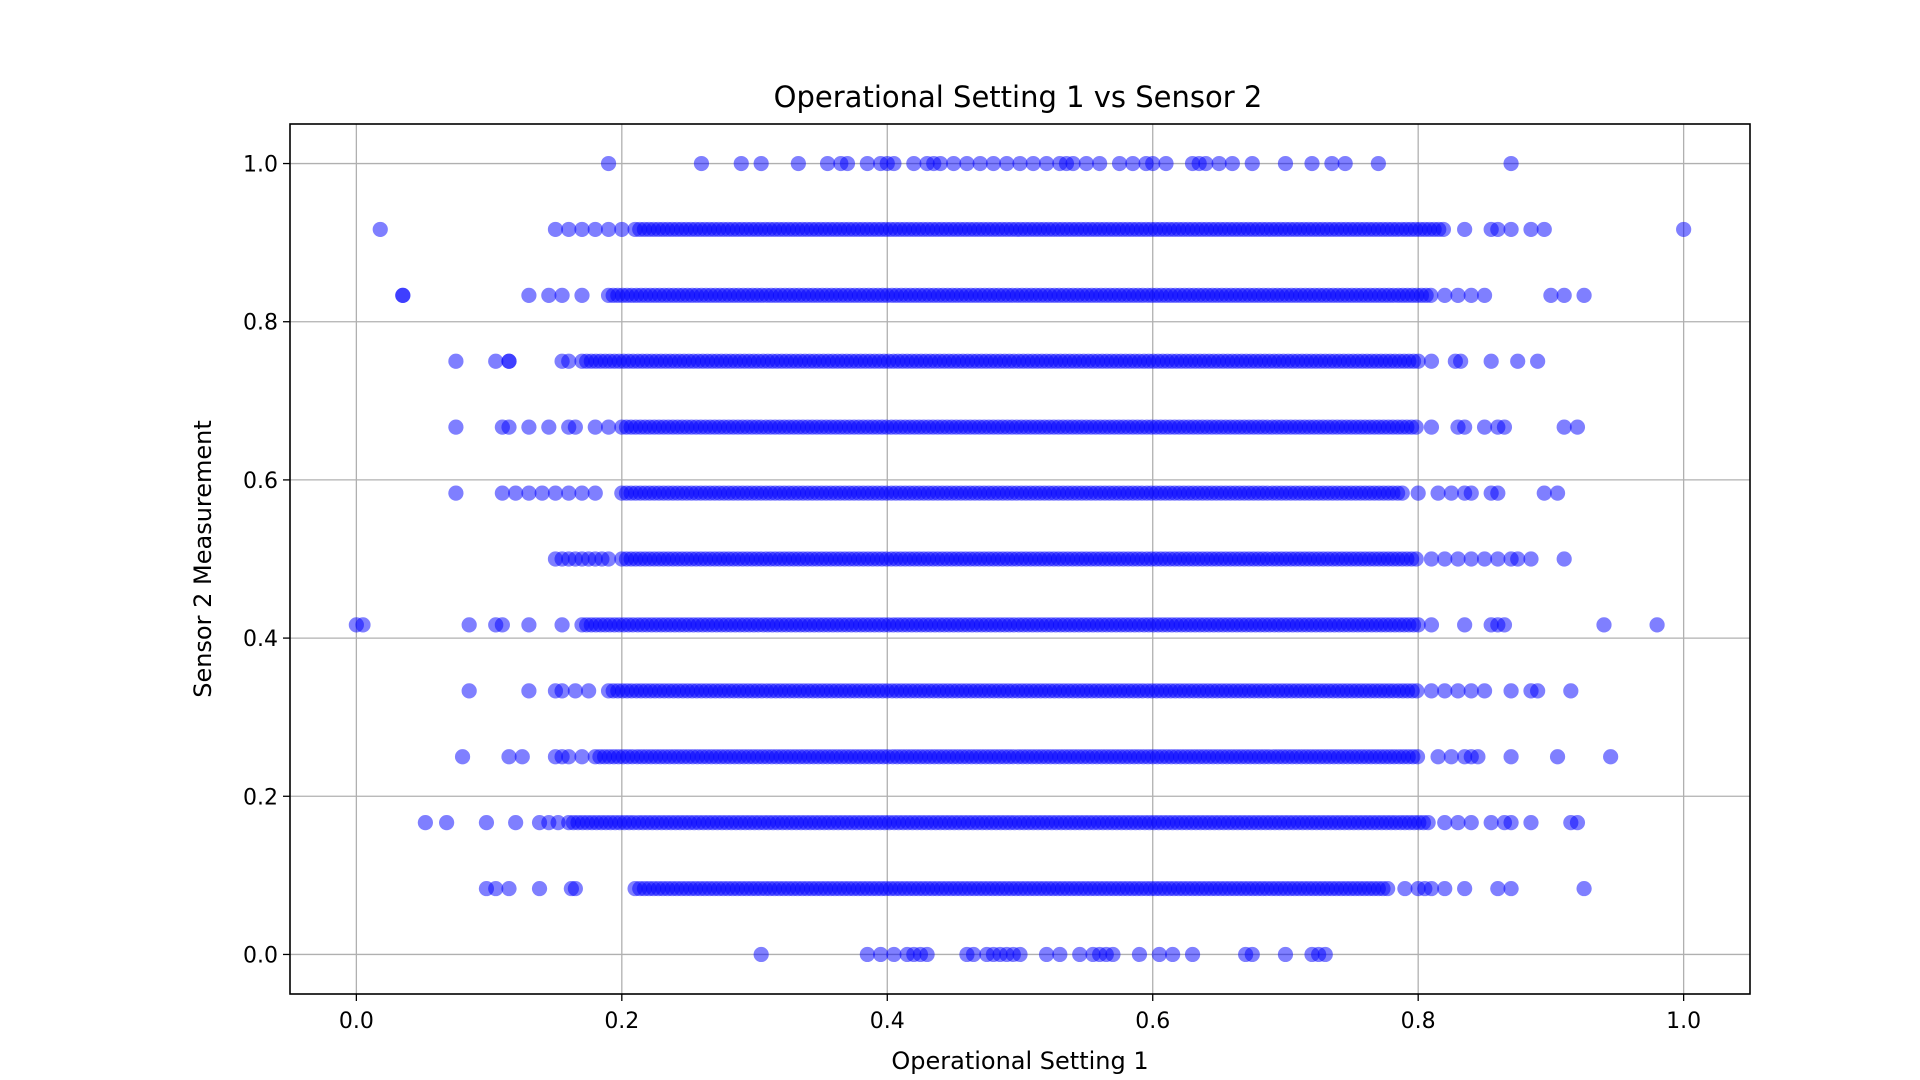 This screenshot has width=1920, height=1080. Describe the element at coordinates (1019, 1061) in the screenshot. I see `x-axis-label: Operational Setting 1` at that location.